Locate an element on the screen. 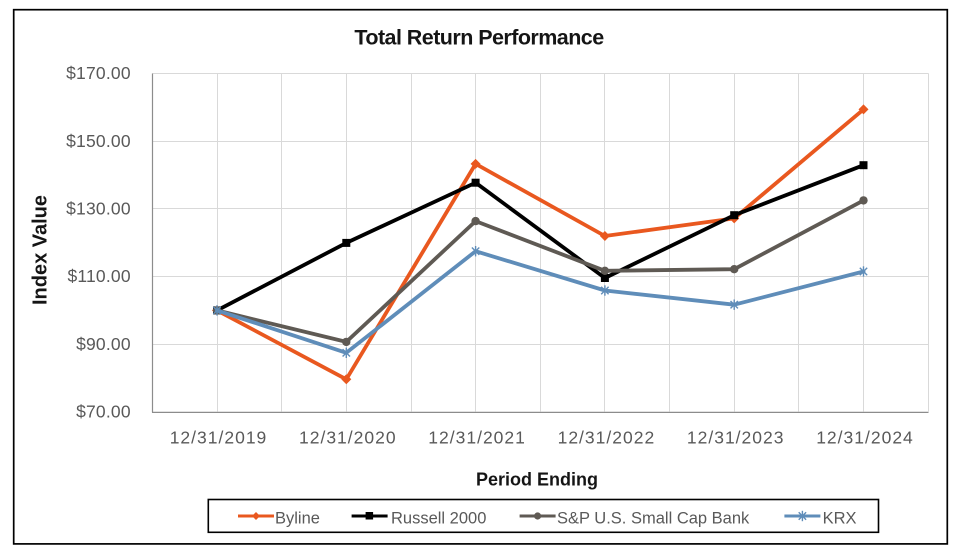  svg-text: 12/31/2020 is located at coordinates (348, 438).